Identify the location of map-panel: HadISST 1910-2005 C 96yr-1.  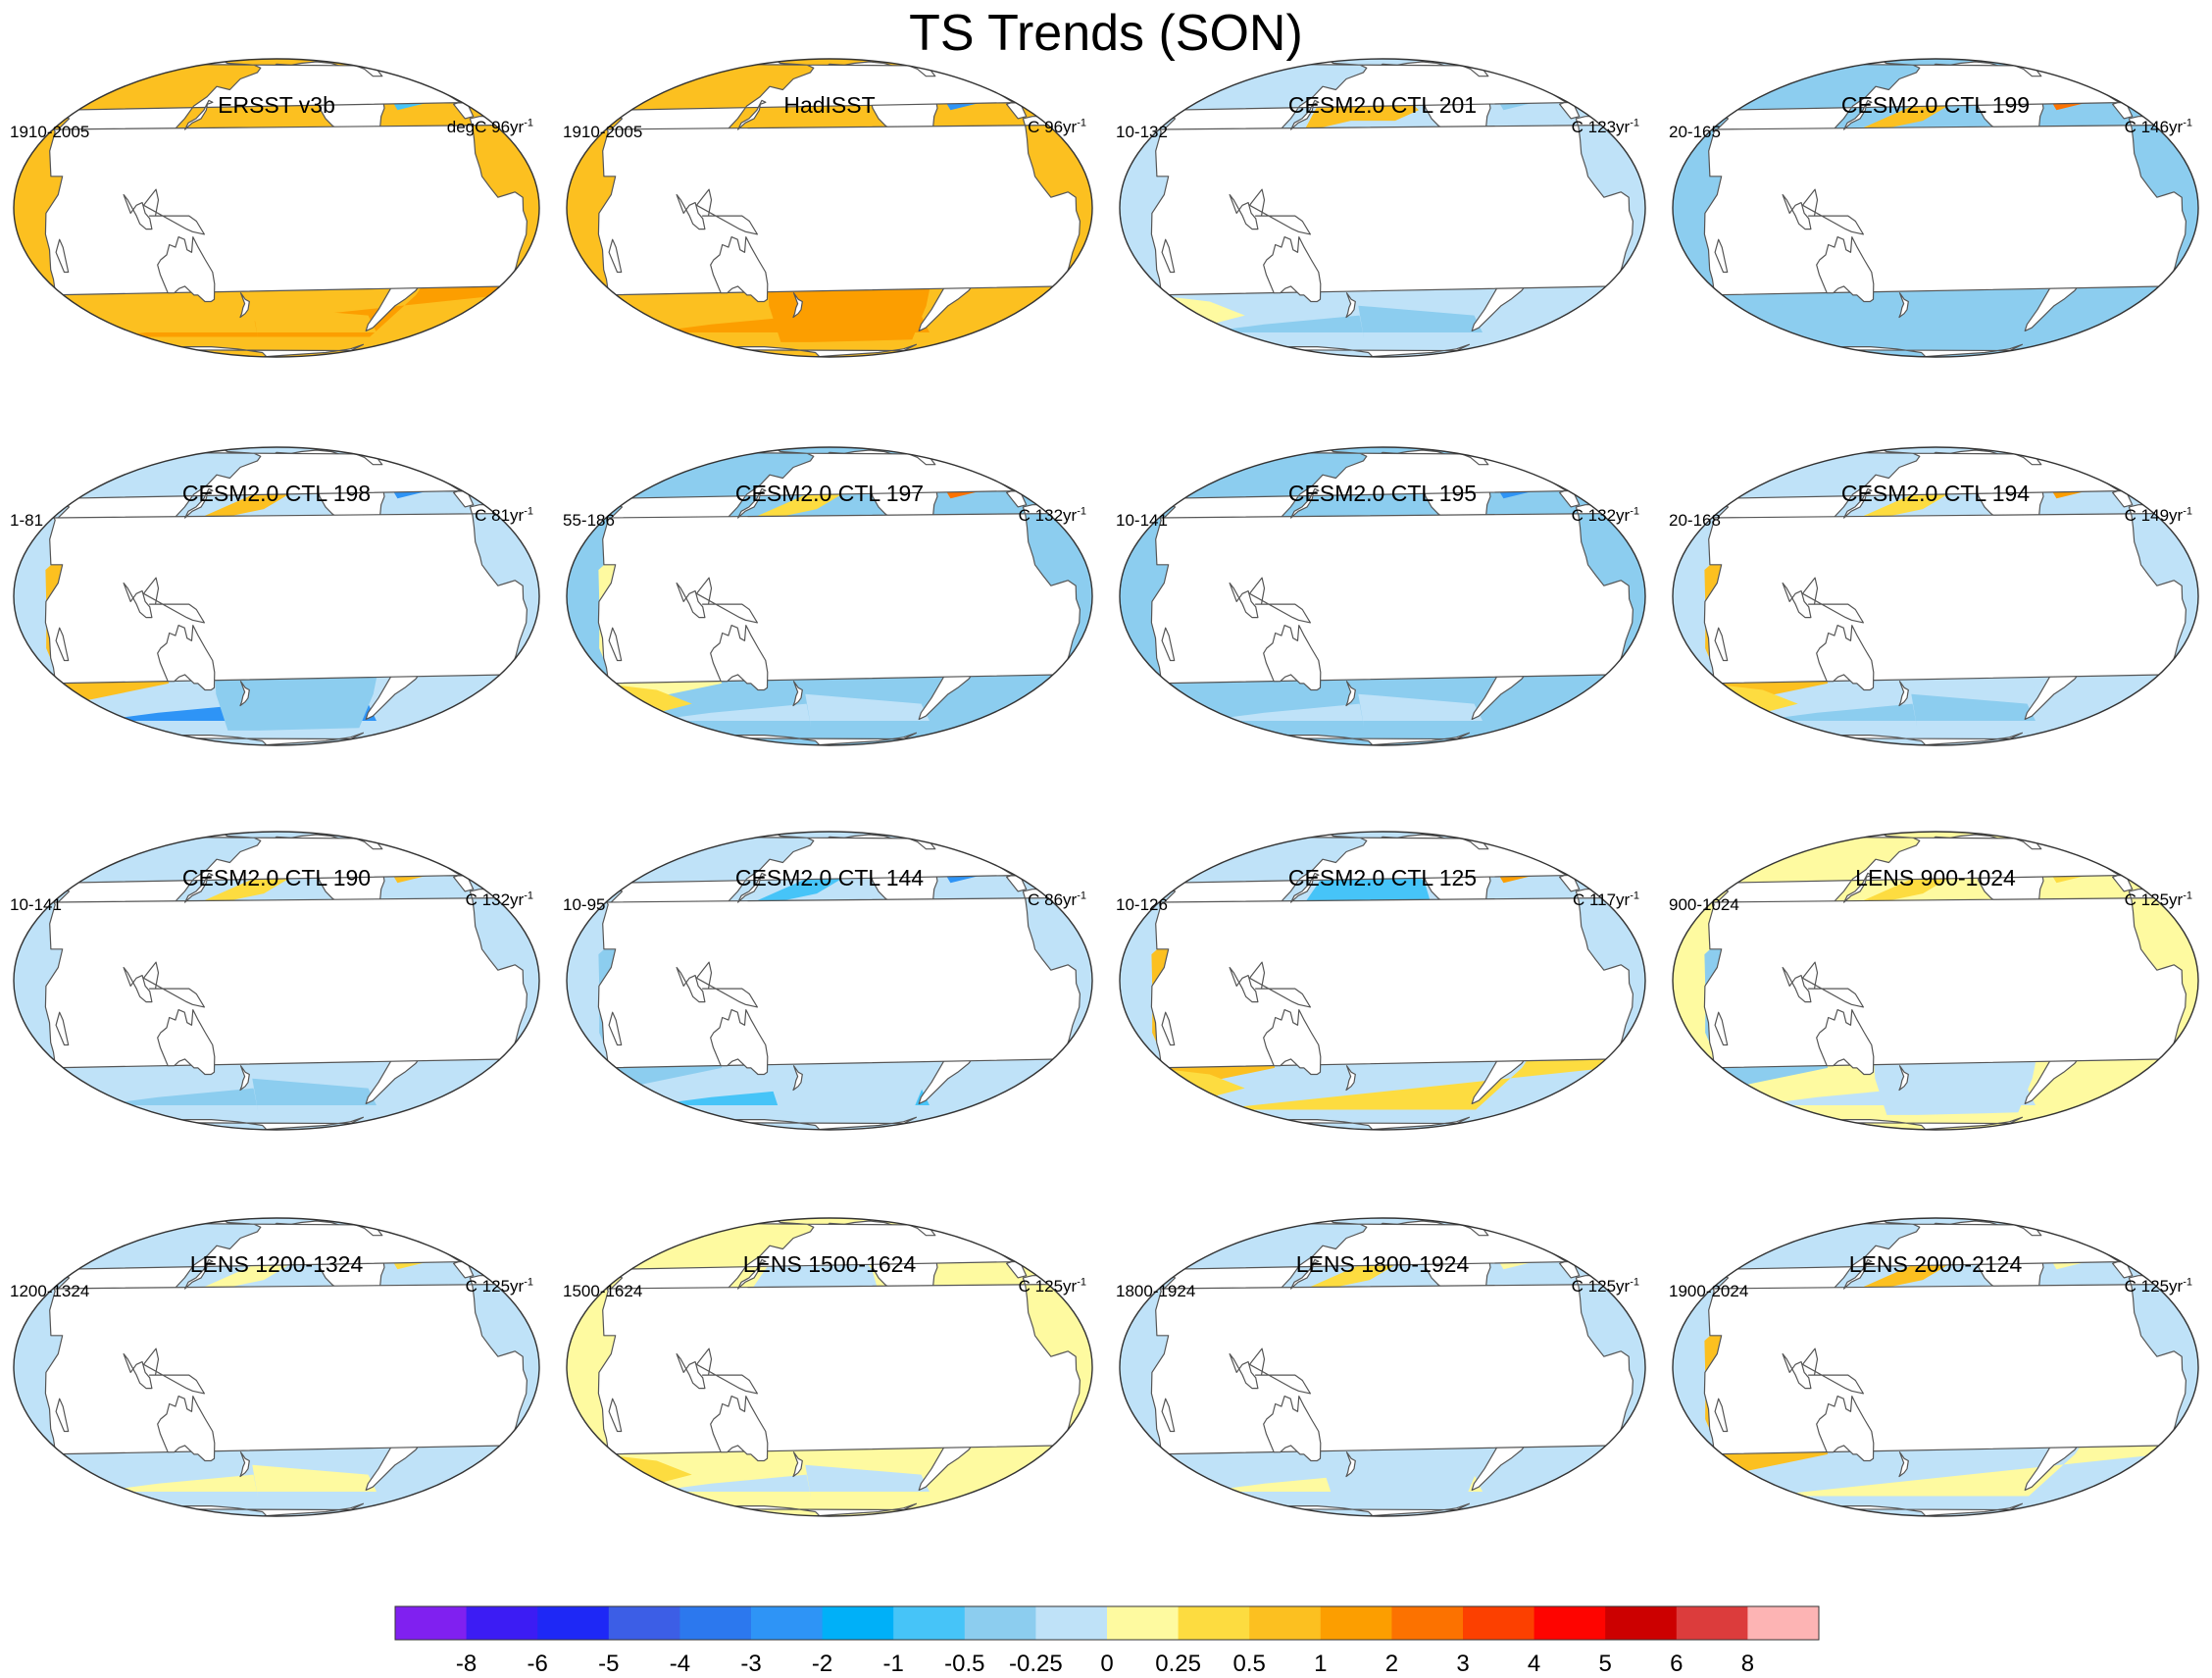
(829, 182).